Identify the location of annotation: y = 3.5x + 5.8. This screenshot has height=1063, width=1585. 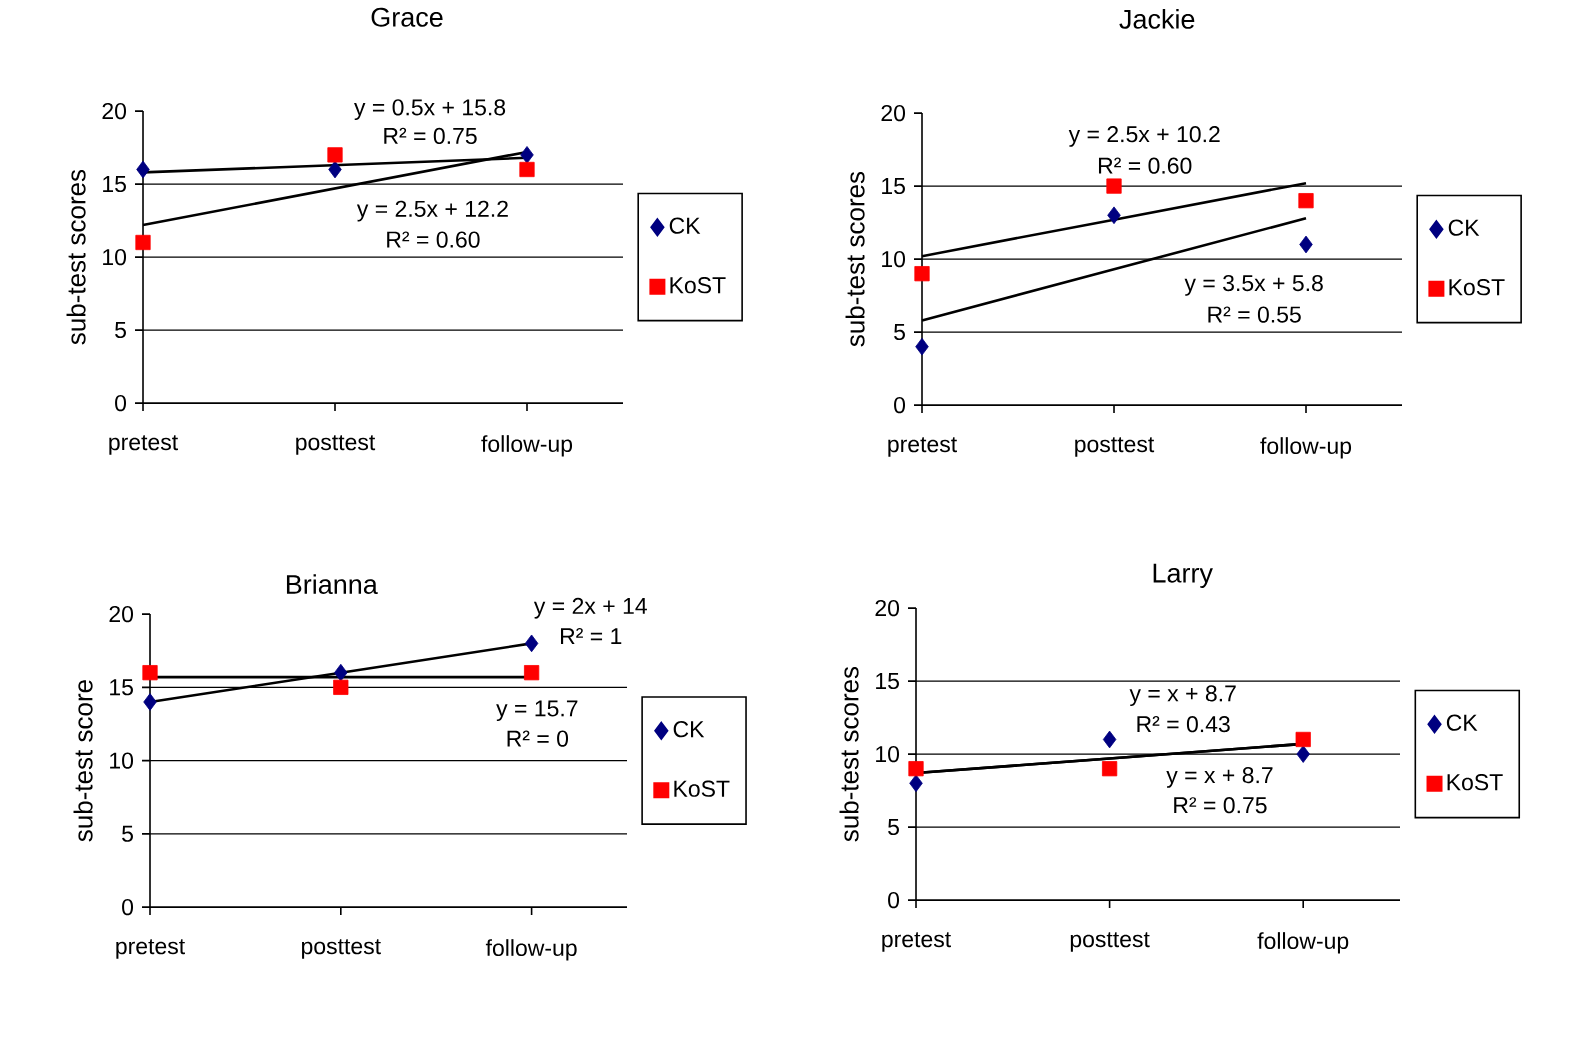
(1253, 285).